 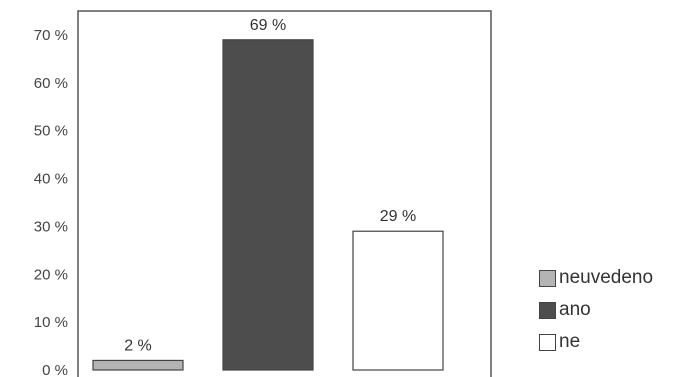 What do you see at coordinates (51, 179) in the screenshot?
I see `y-tick-label: 40 %` at bounding box center [51, 179].